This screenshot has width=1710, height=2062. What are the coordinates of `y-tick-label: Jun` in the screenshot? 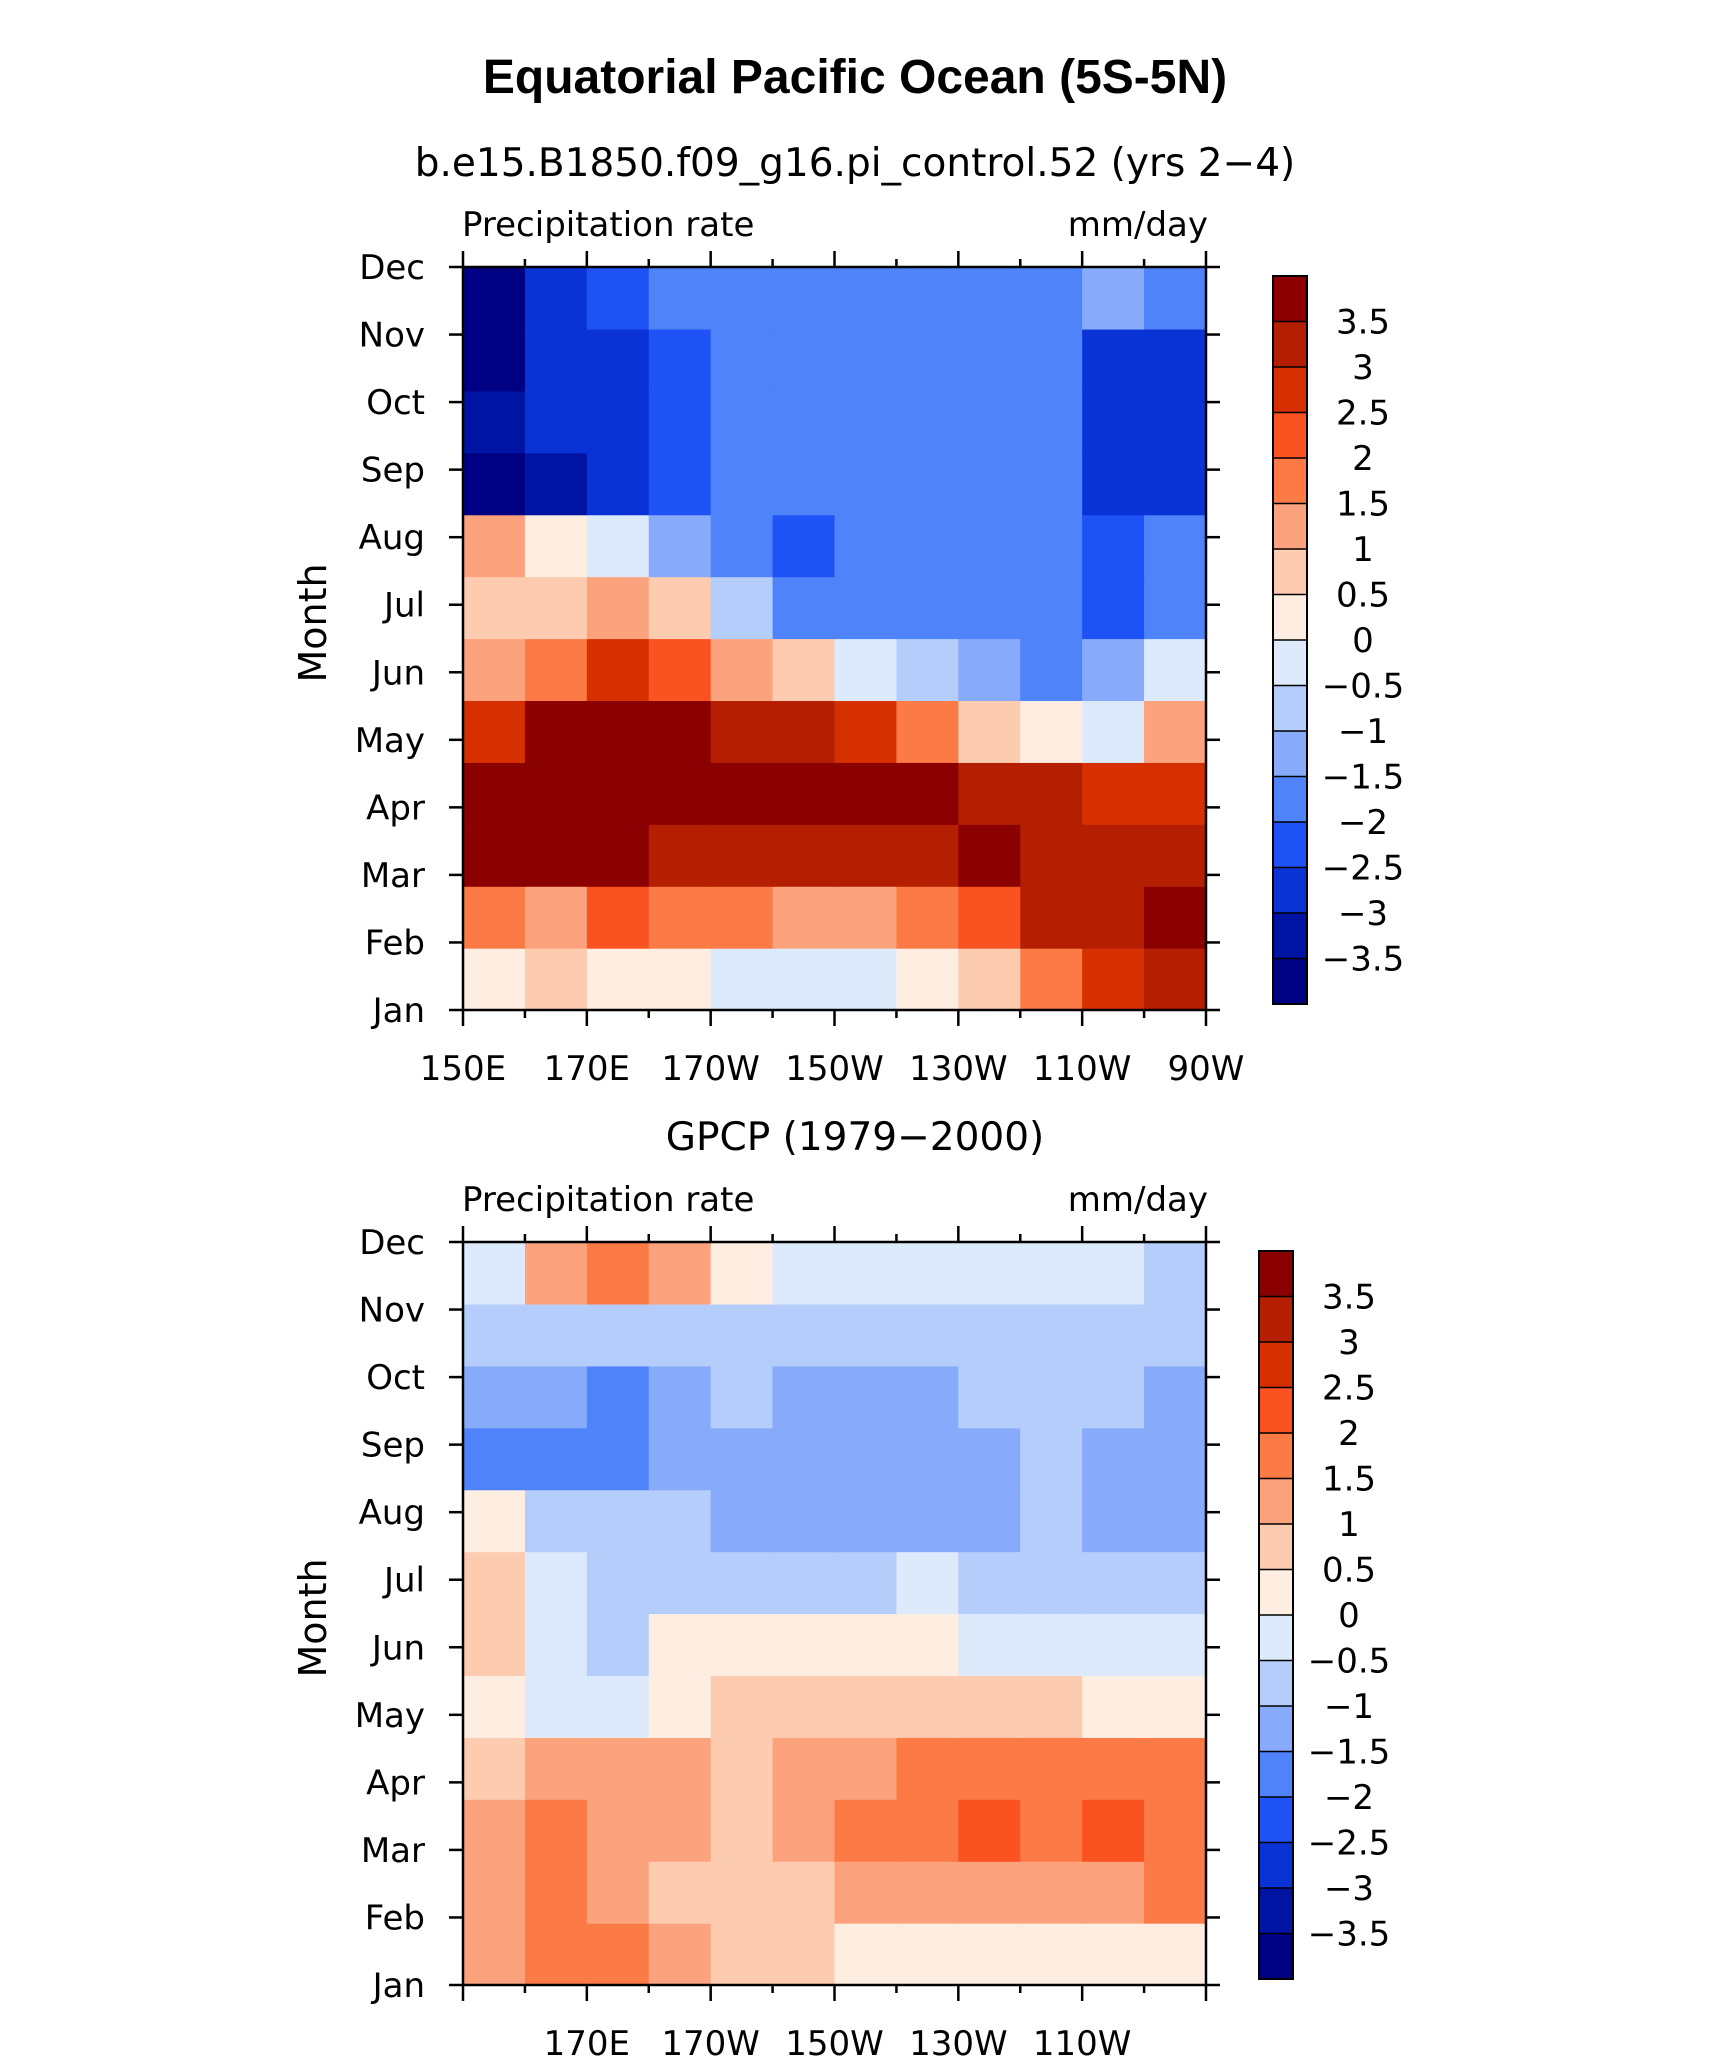 It's located at (397, 1648).